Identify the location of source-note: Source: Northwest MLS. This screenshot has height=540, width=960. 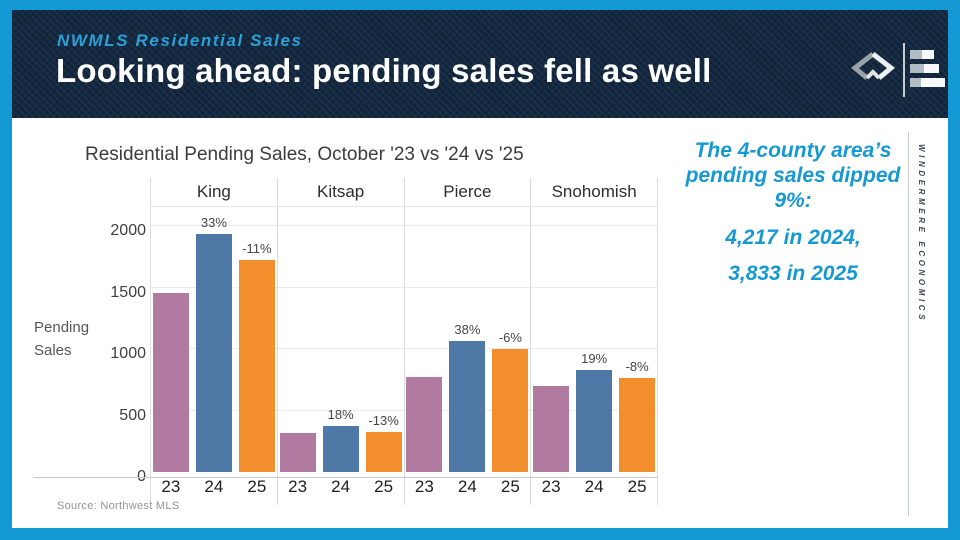
(118, 506).